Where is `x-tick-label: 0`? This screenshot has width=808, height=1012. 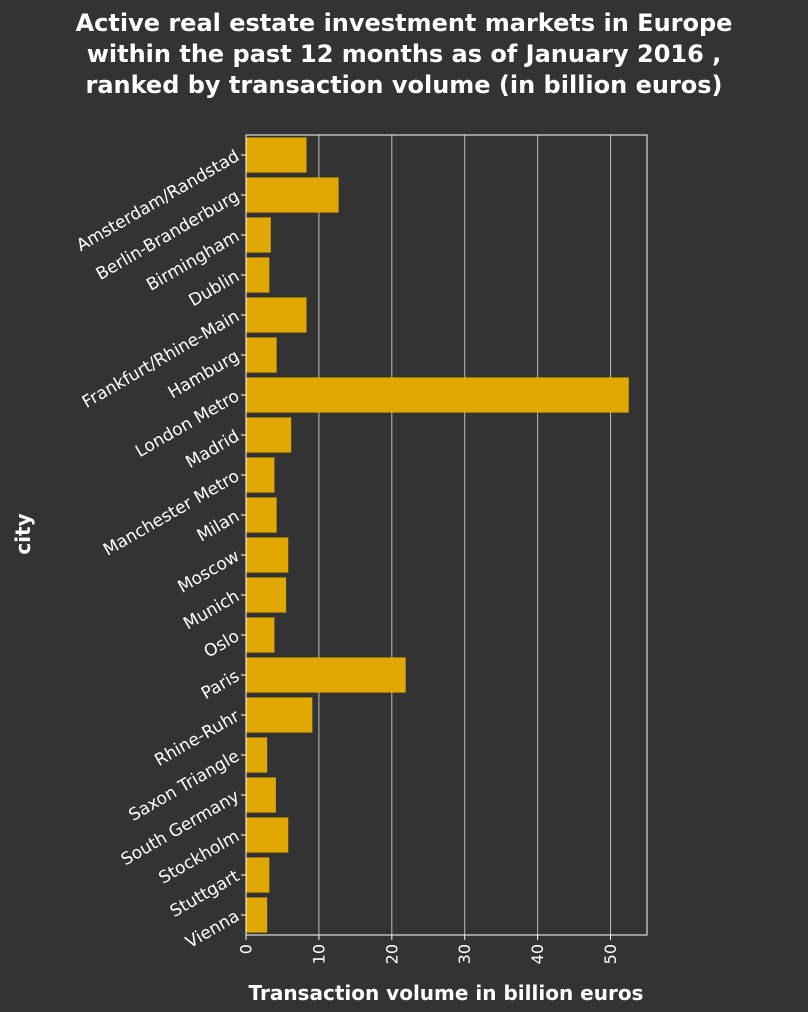 x-tick-label: 0 is located at coordinates (246, 949).